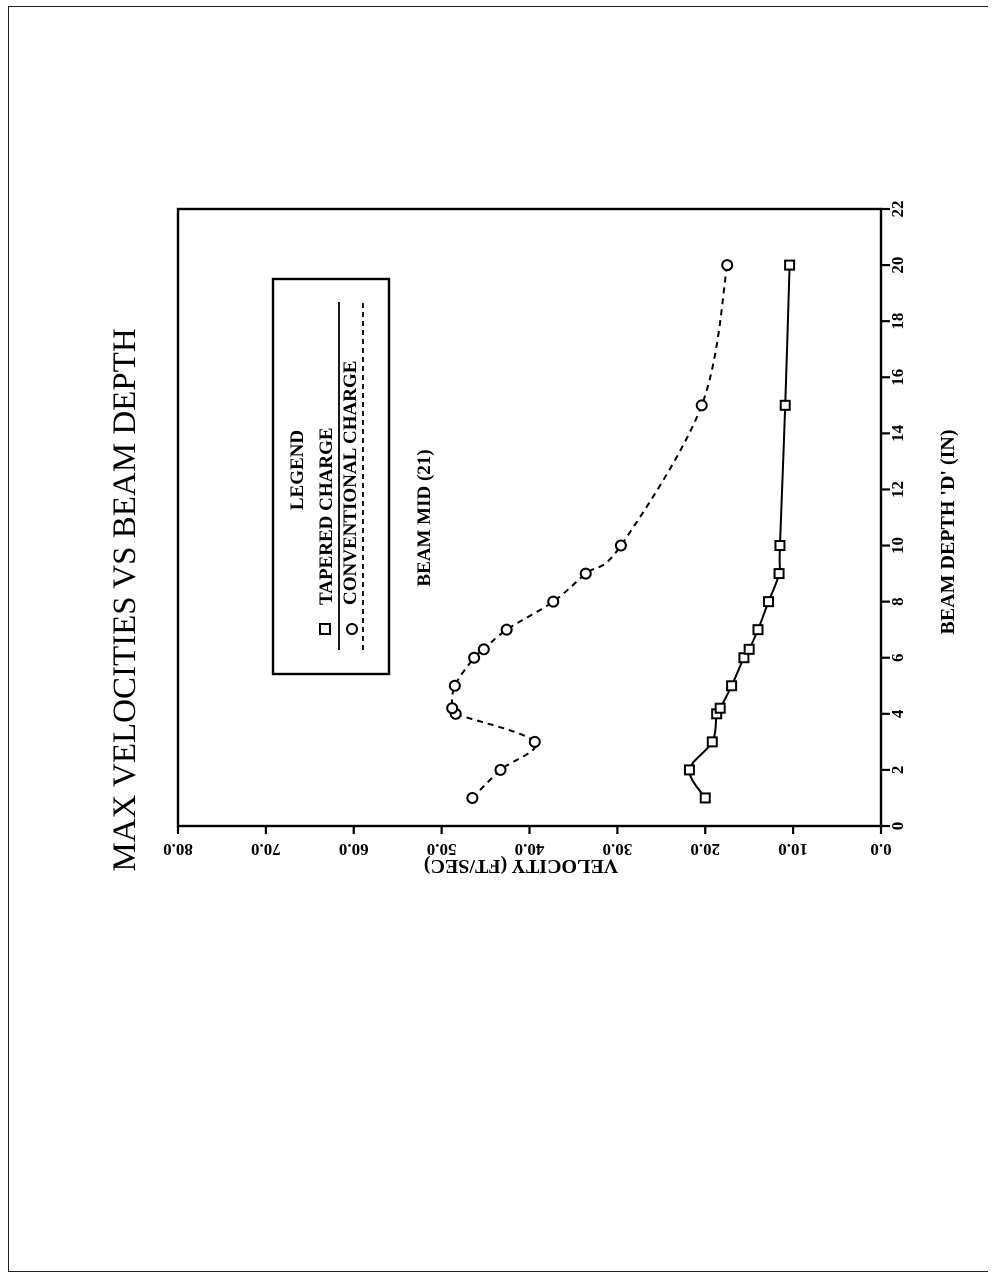  I want to click on x-tick-label: 4, so click(897, 713).